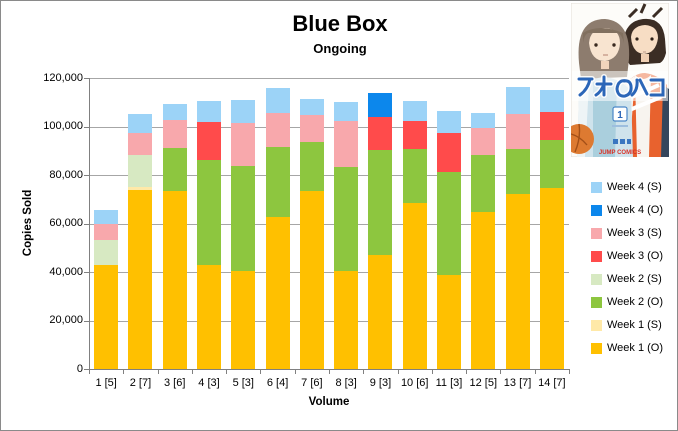 This screenshot has height=431, width=678. What do you see at coordinates (634, 279) in the screenshot?
I see `legend-label: Week 2 (S)` at bounding box center [634, 279].